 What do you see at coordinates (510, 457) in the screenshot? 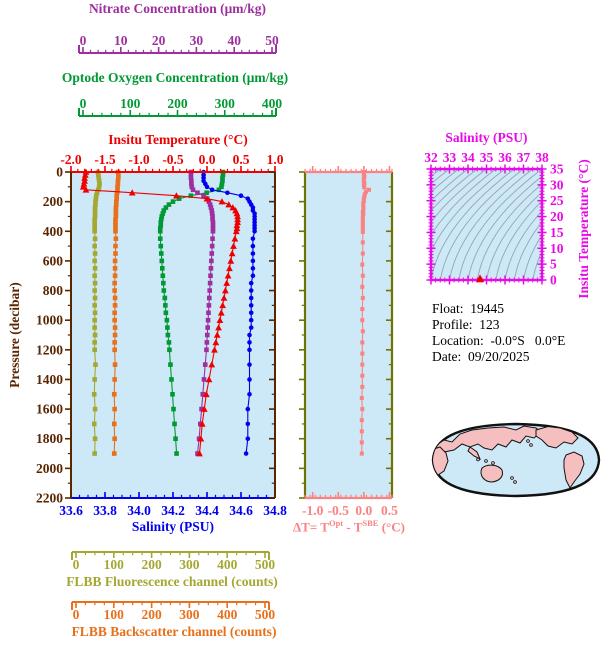
I see `map-land` at bounding box center [510, 457].